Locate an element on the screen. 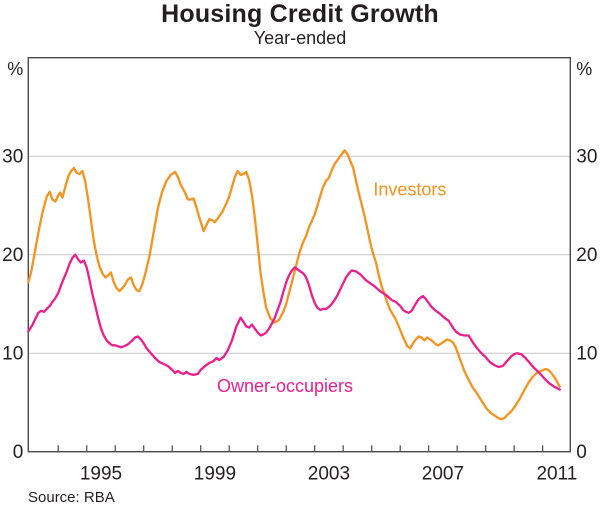  y-tick-label-right-20: 20 is located at coordinates (586, 255).